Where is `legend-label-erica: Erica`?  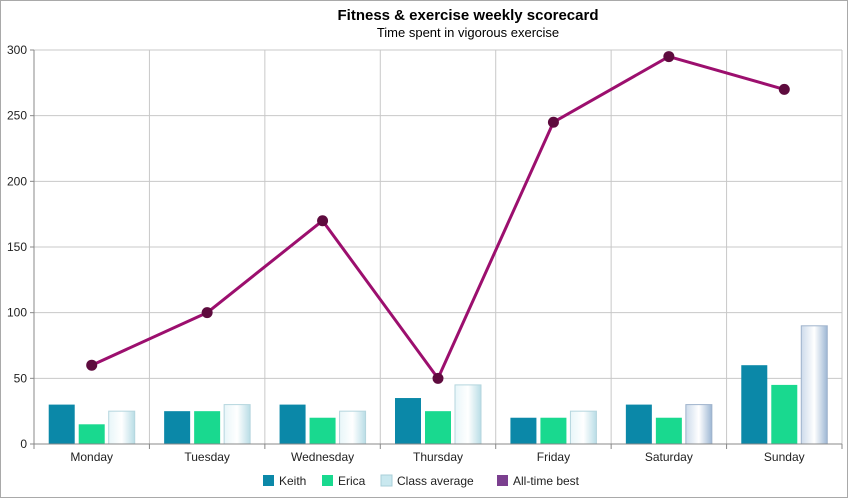
legend-label-erica: Erica is located at coordinates (352, 481).